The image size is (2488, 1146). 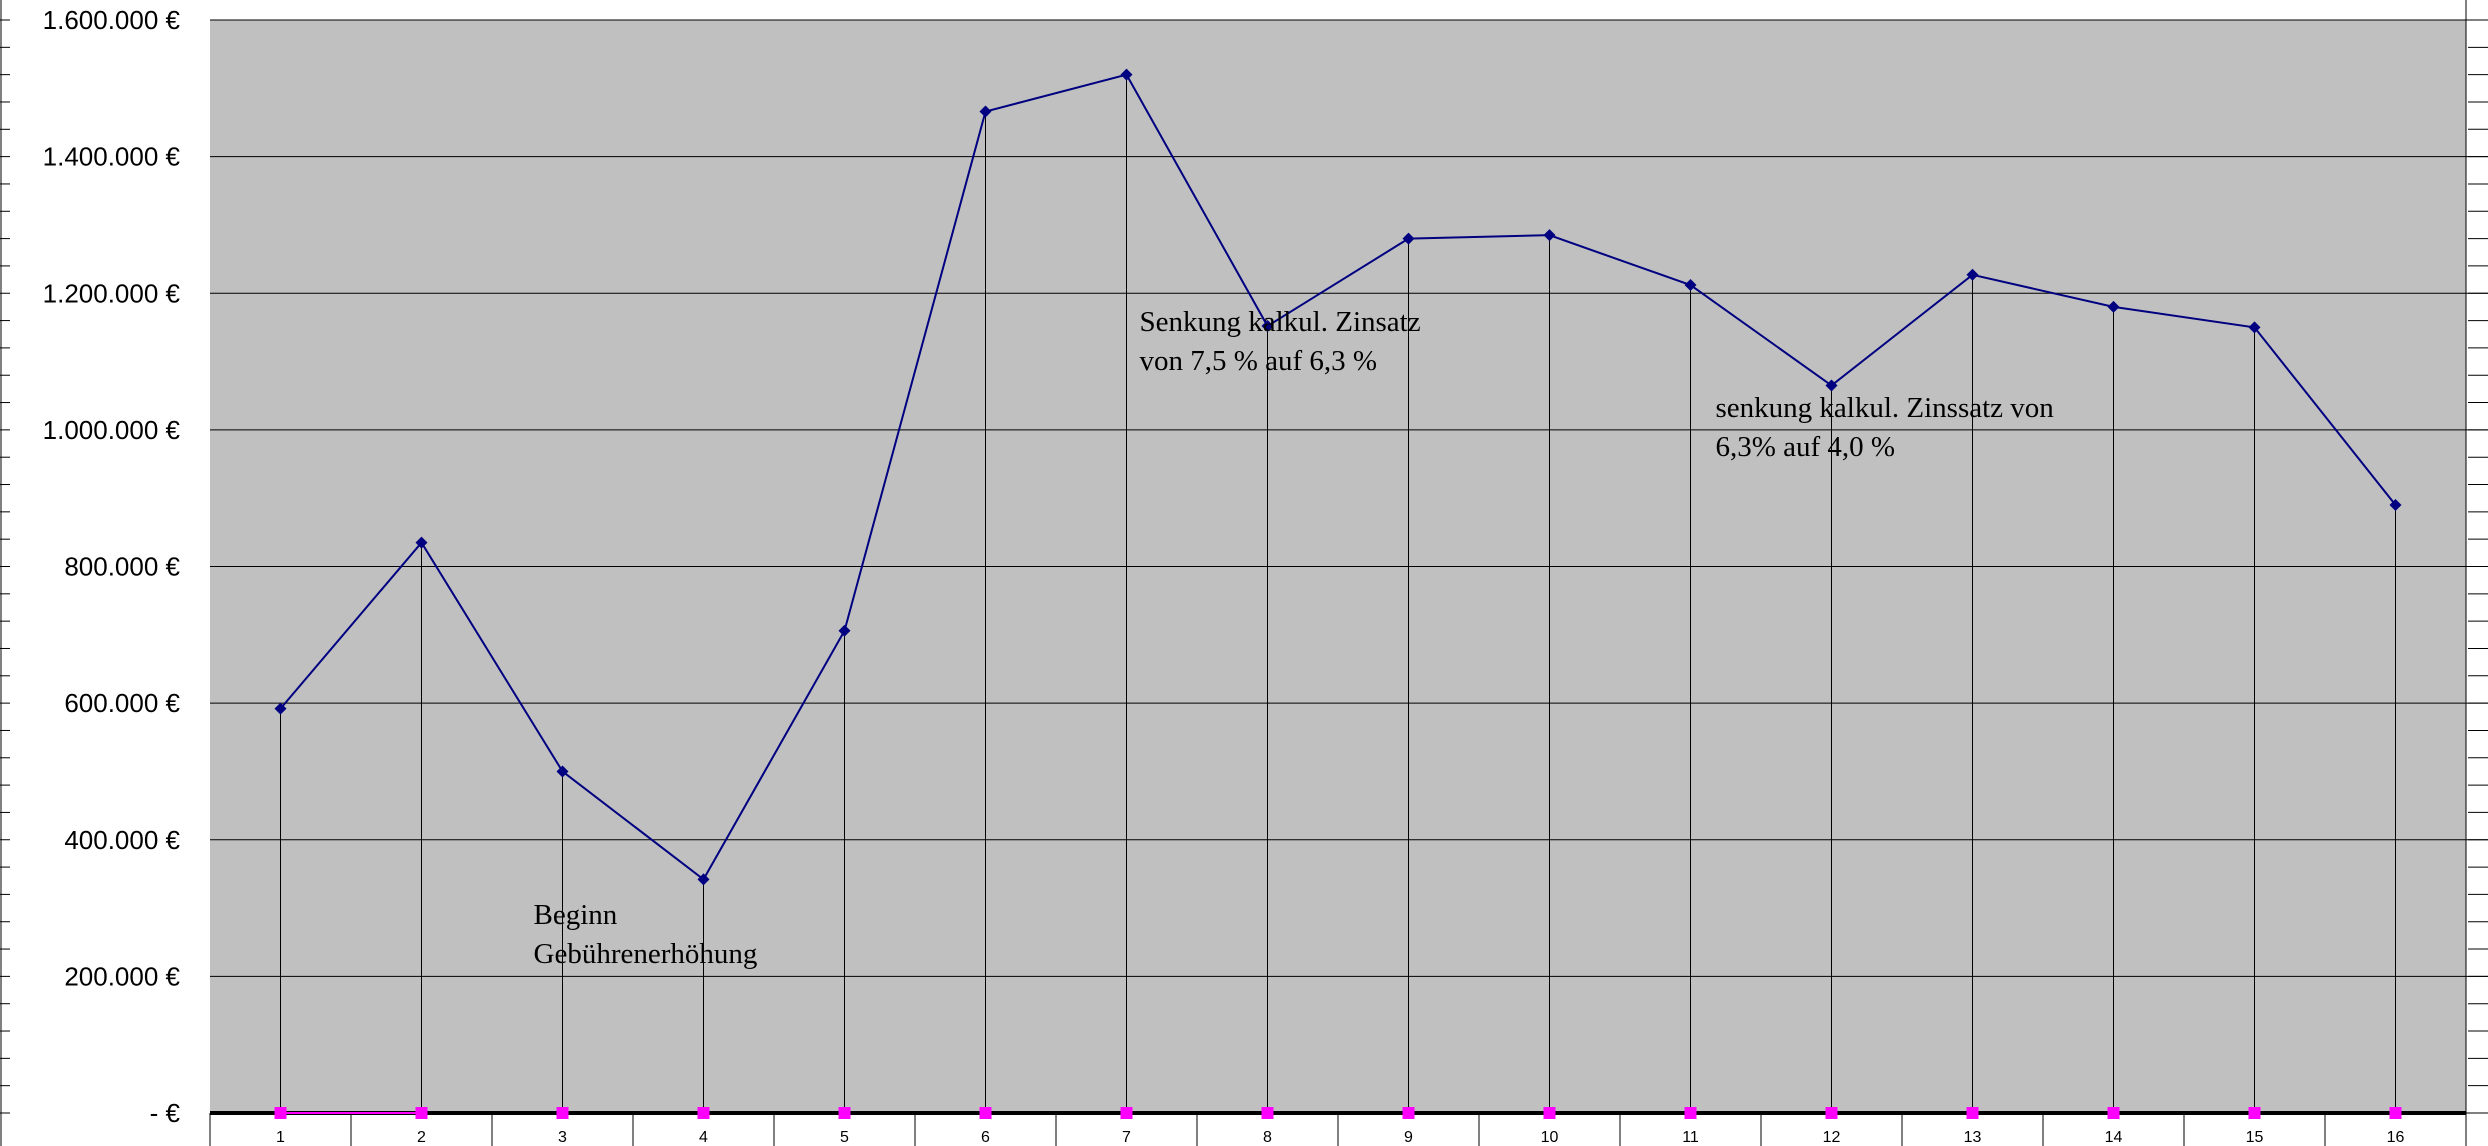 What do you see at coordinates (122, 840) in the screenshot?
I see `y-tick-label: 400.000 €` at bounding box center [122, 840].